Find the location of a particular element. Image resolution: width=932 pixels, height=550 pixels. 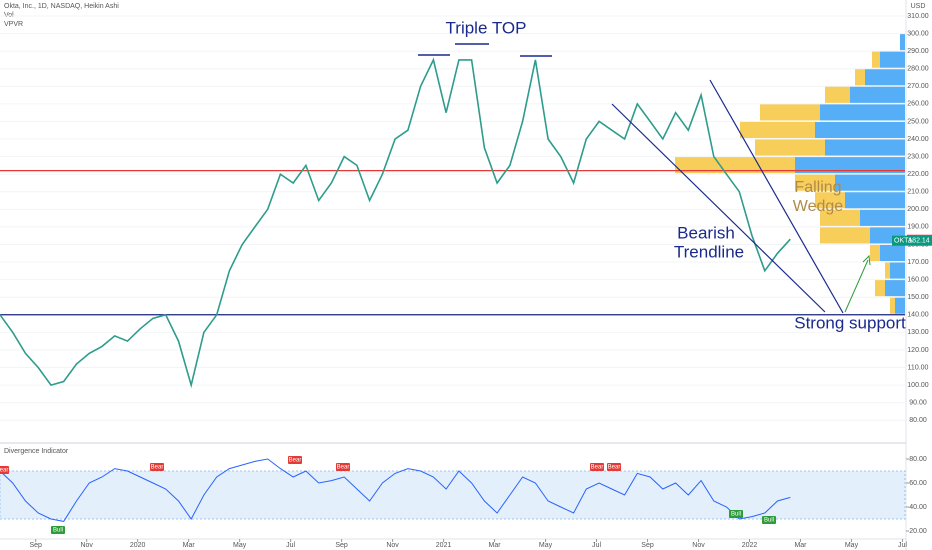

y-tick-label: 230.00 is located at coordinates (918, 156).